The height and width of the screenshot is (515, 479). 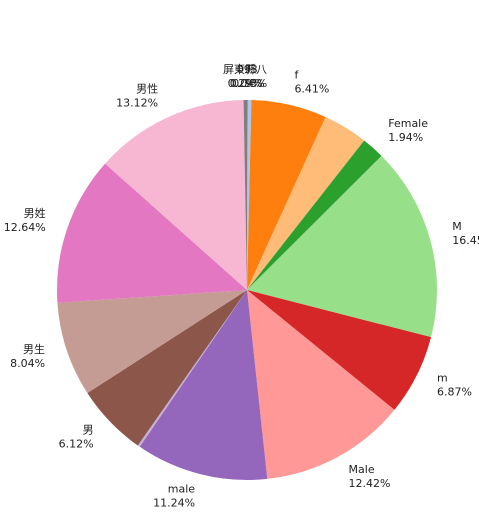 What do you see at coordinates (311, 89) in the screenshot?
I see `slice-percent: 6.41%` at bounding box center [311, 89].